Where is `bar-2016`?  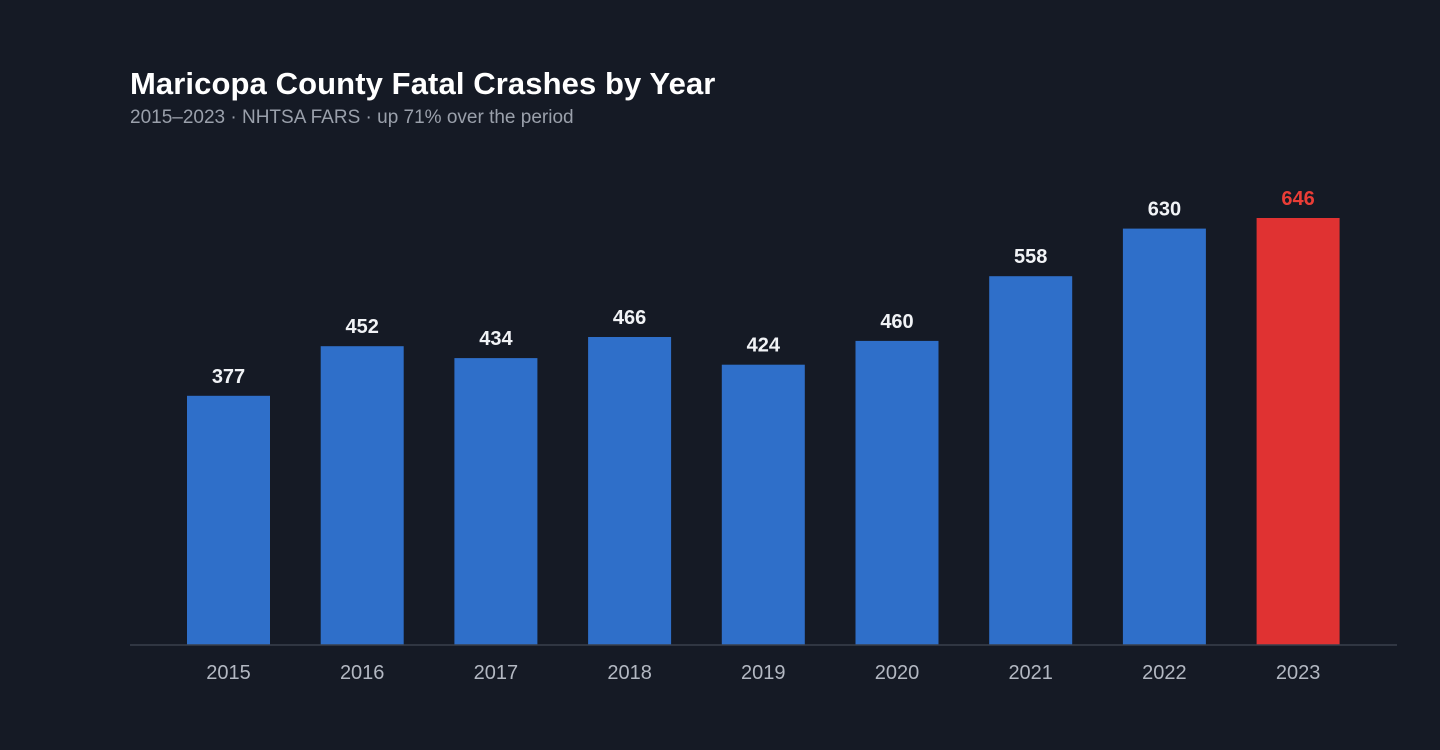 bar-2016 is located at coordinates (362, 495).